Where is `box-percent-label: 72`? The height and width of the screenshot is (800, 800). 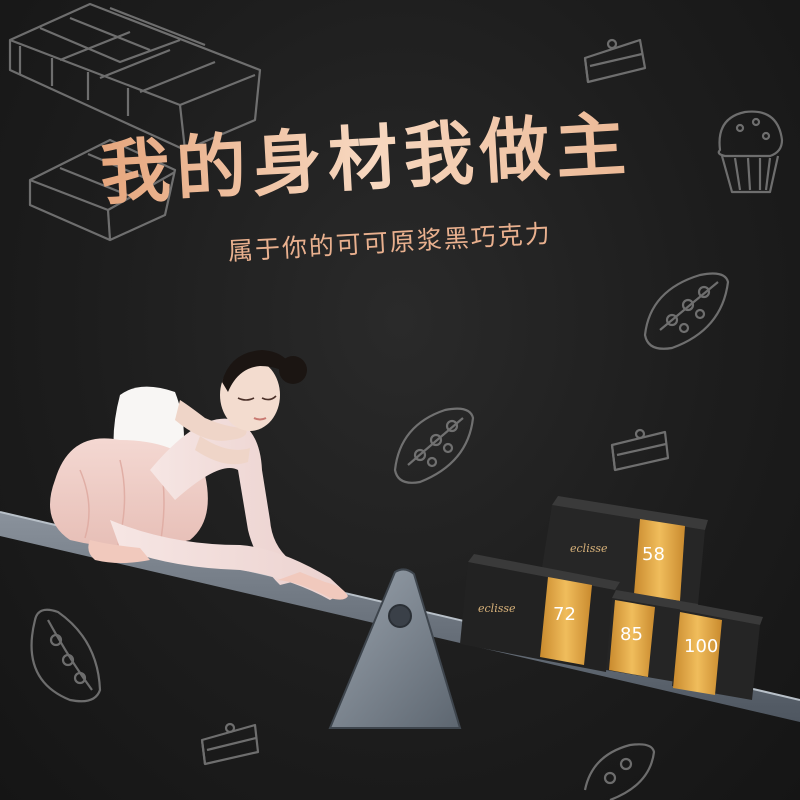
box-percent-label: 72 is located at coordinates (564, 614).